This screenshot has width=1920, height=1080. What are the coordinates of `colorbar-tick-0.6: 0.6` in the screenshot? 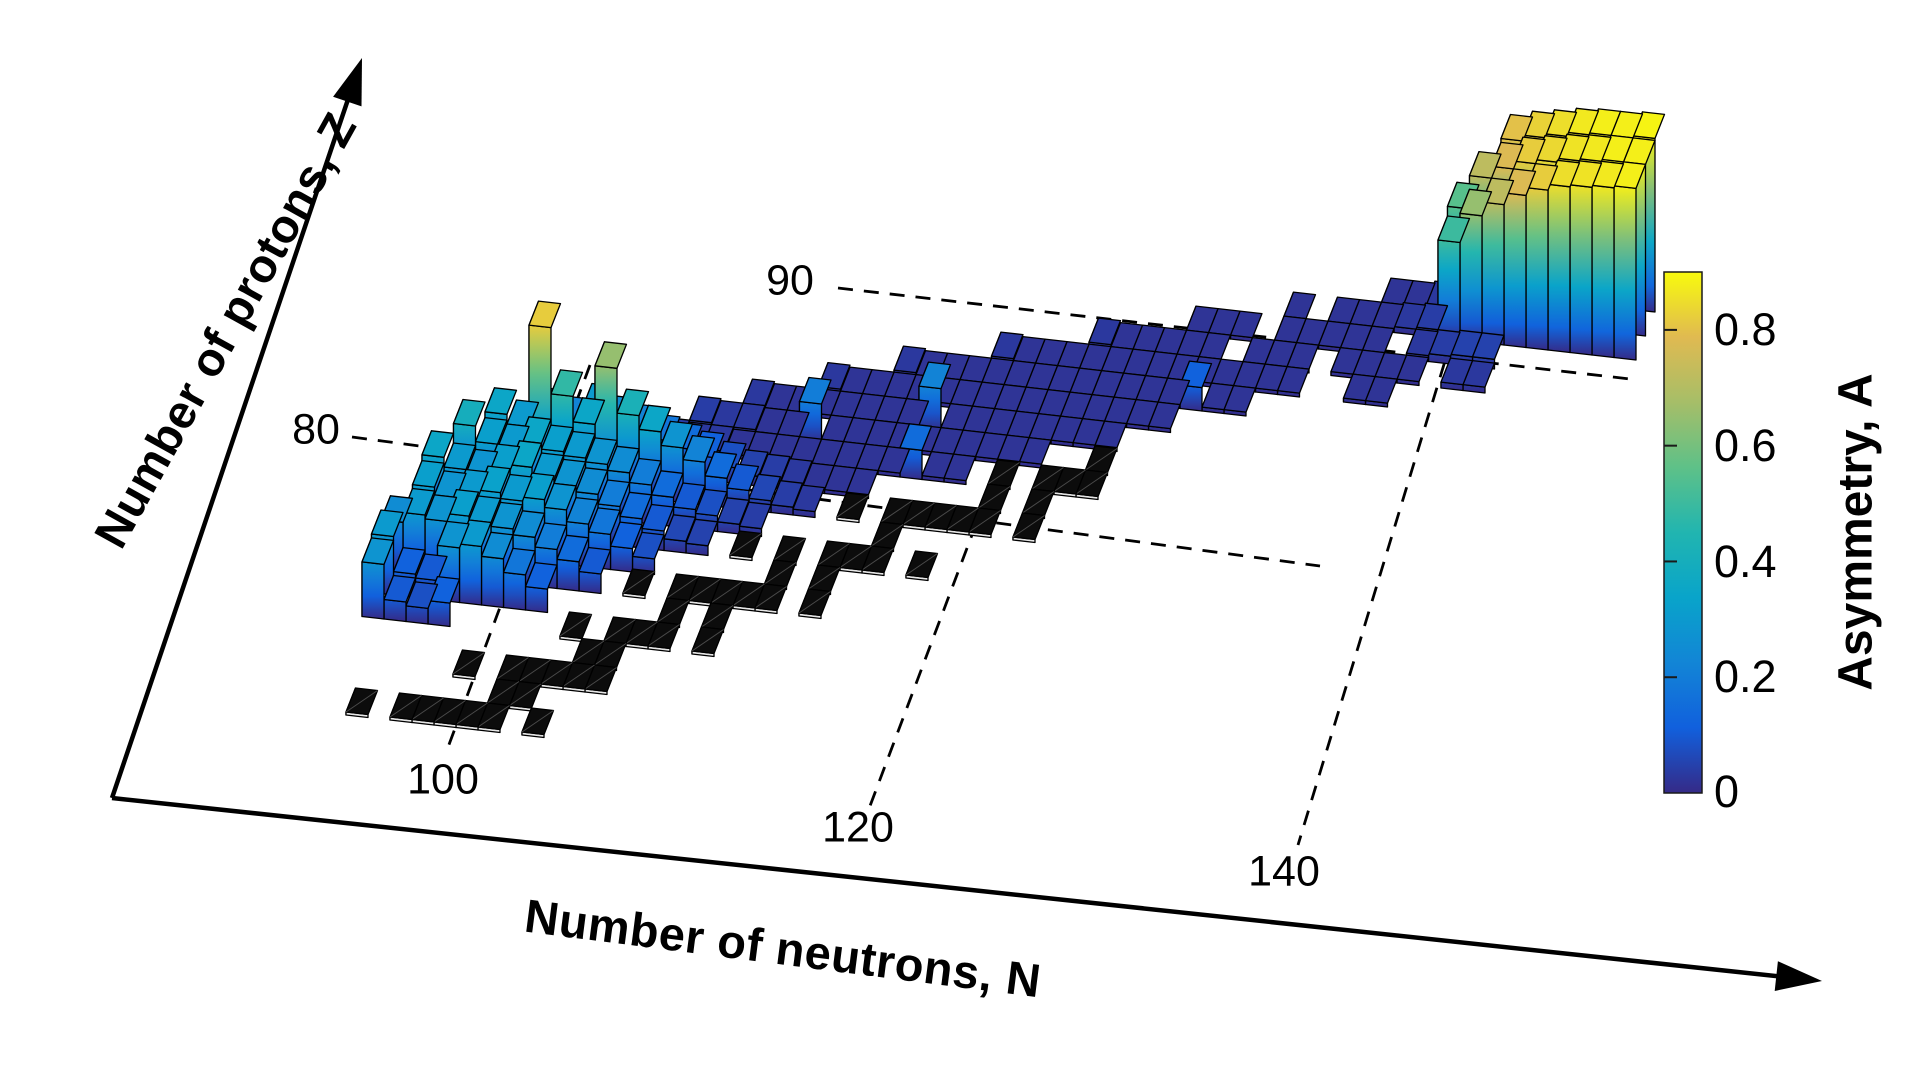 It's located at (1745, 445).